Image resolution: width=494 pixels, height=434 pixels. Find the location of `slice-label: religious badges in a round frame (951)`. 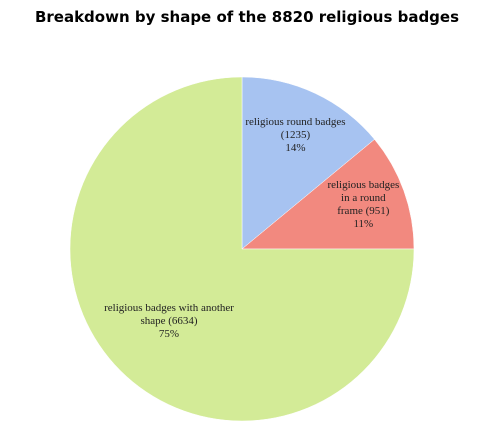

slice-label: religious badges in a round frame (951) is located at coordinates (363, 198).